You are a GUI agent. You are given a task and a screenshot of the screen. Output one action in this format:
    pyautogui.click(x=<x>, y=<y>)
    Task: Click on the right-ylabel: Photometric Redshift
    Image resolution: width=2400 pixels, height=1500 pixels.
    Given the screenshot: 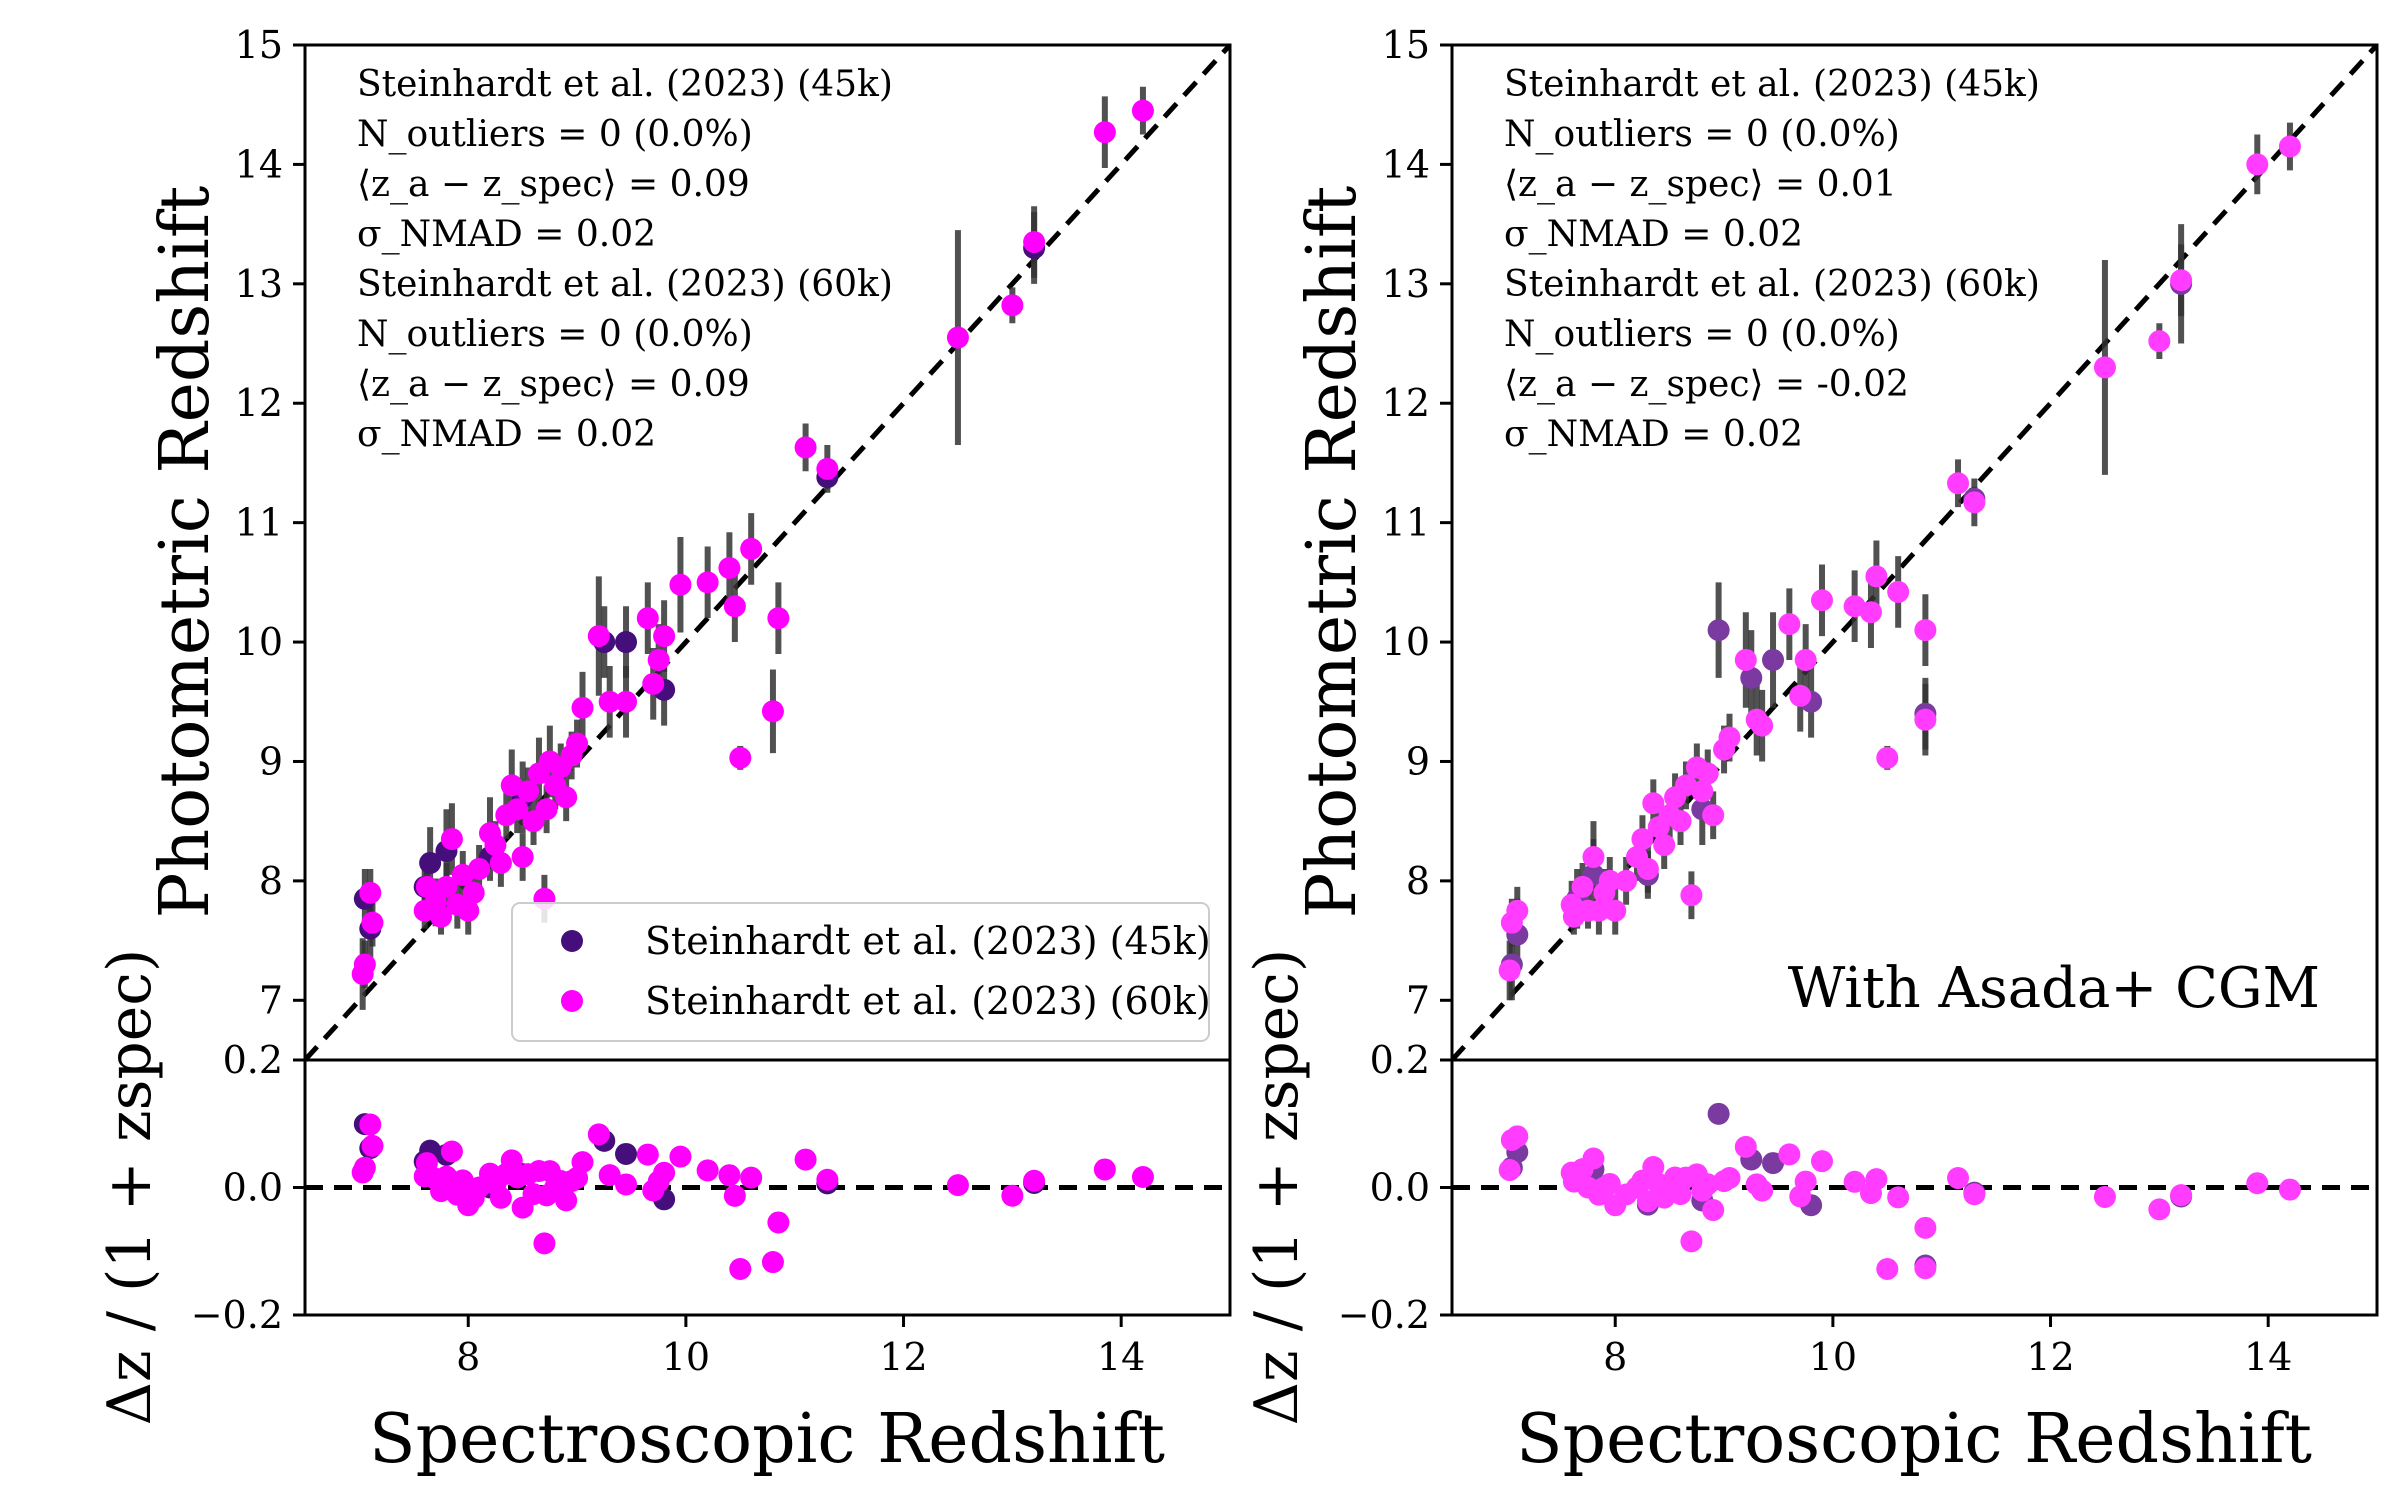 What is the action you would take?
    pyautogui.click(x=1332, y=552)
    